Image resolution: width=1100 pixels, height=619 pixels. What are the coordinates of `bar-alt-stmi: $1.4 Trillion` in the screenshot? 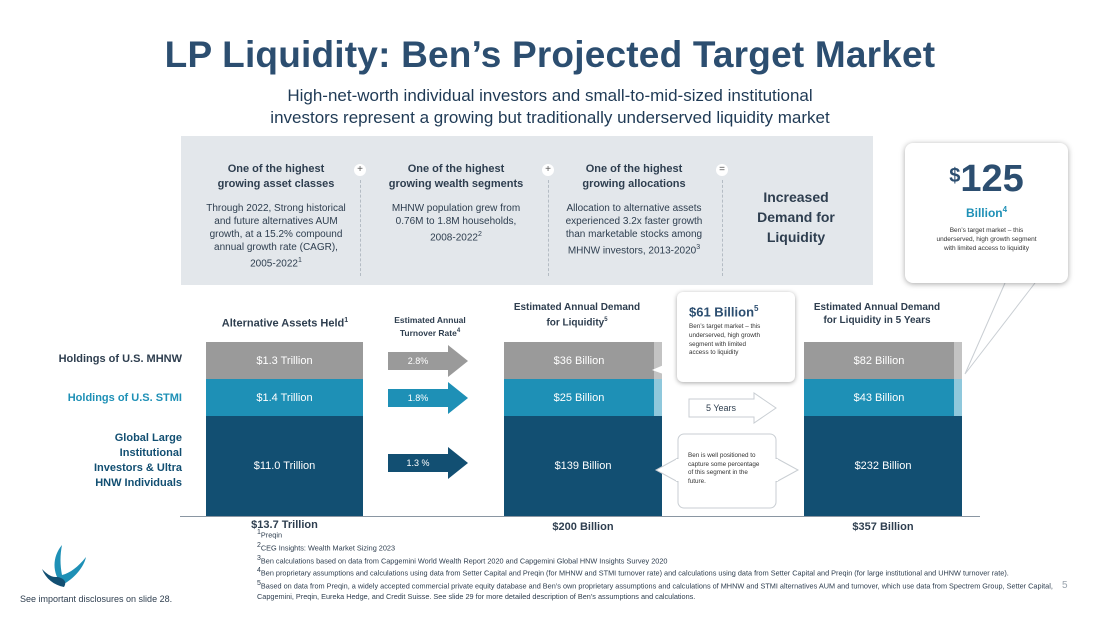 It's located at (284, 397).